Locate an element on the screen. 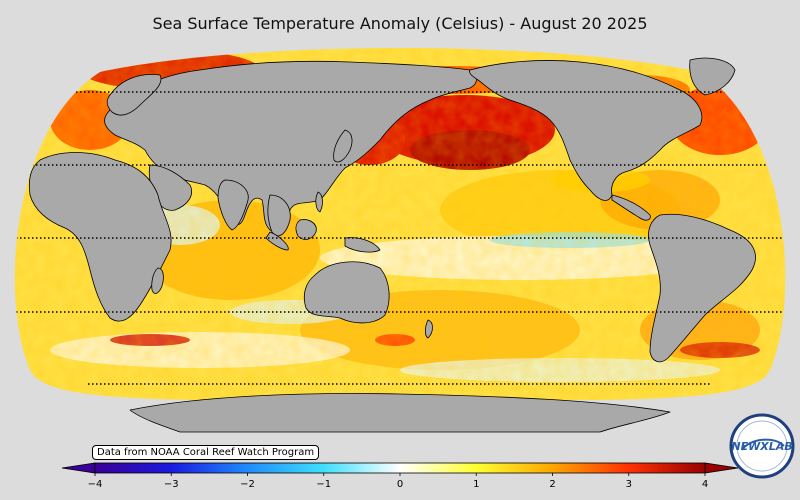 This screenshot has height=500, width=800. colorbar-tick-label: 0 is located at coordinates (400, 484).